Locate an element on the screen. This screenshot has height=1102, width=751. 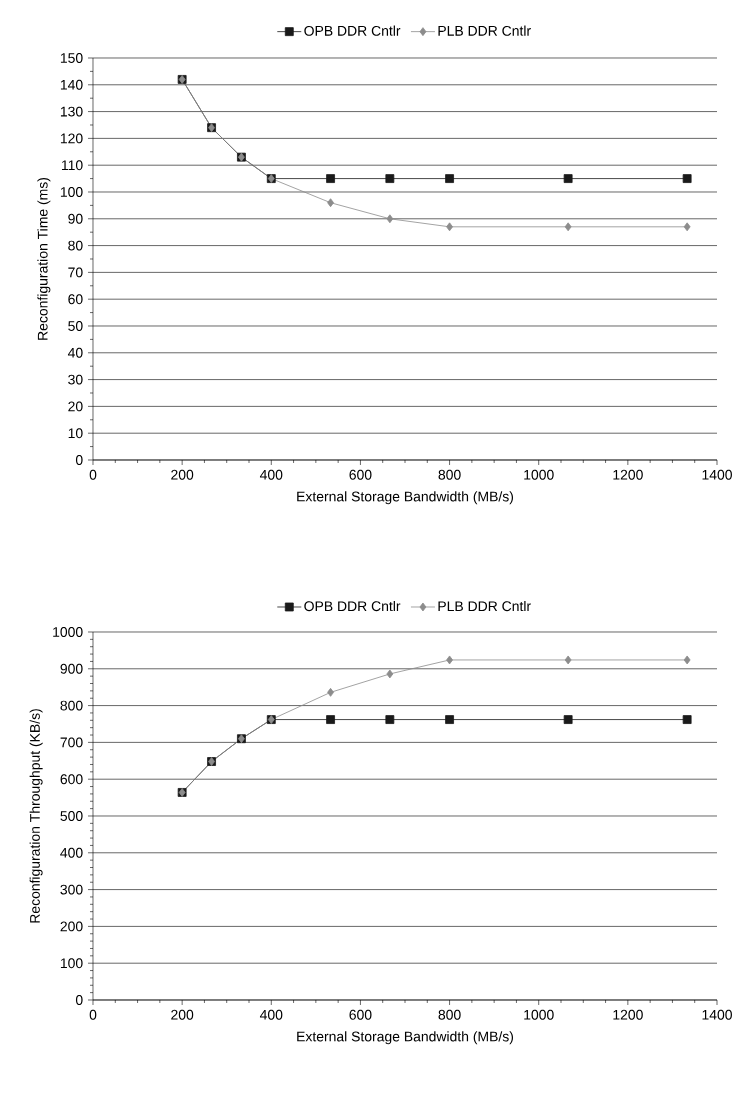
y-tick-label: 60 is located at coordinates (75, 299).